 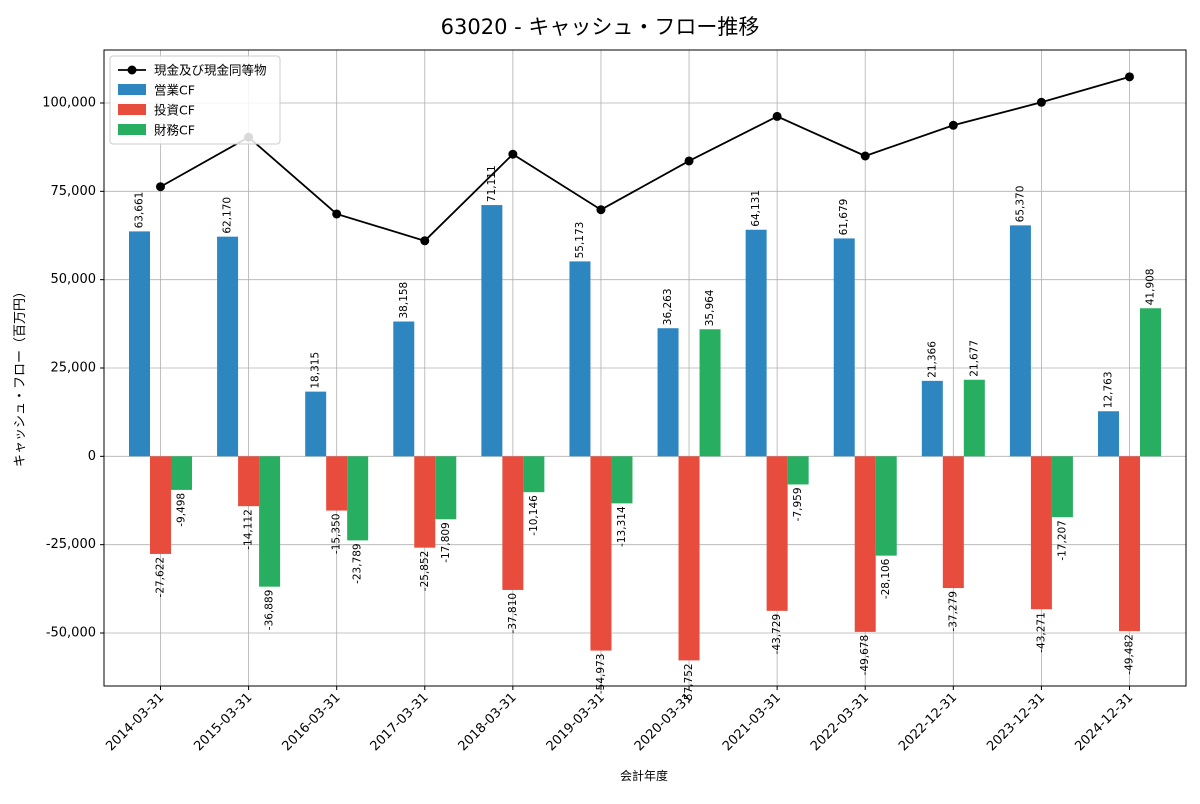 I want to click on data-label: -13,314, so click(x=622, y=526).